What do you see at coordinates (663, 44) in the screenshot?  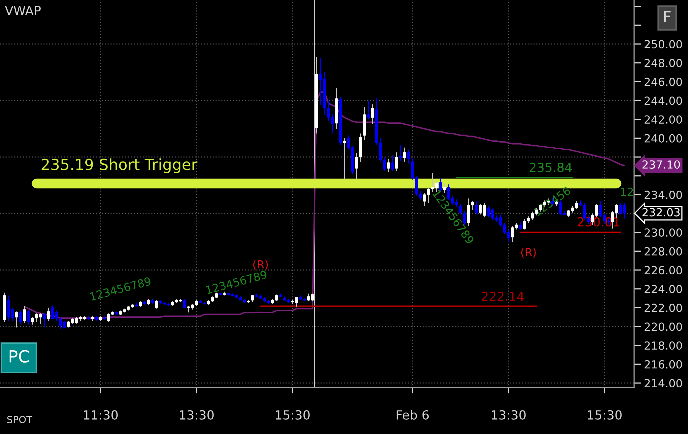 I see `y-tick-label: 250.00` at bounding box center [663, 44].